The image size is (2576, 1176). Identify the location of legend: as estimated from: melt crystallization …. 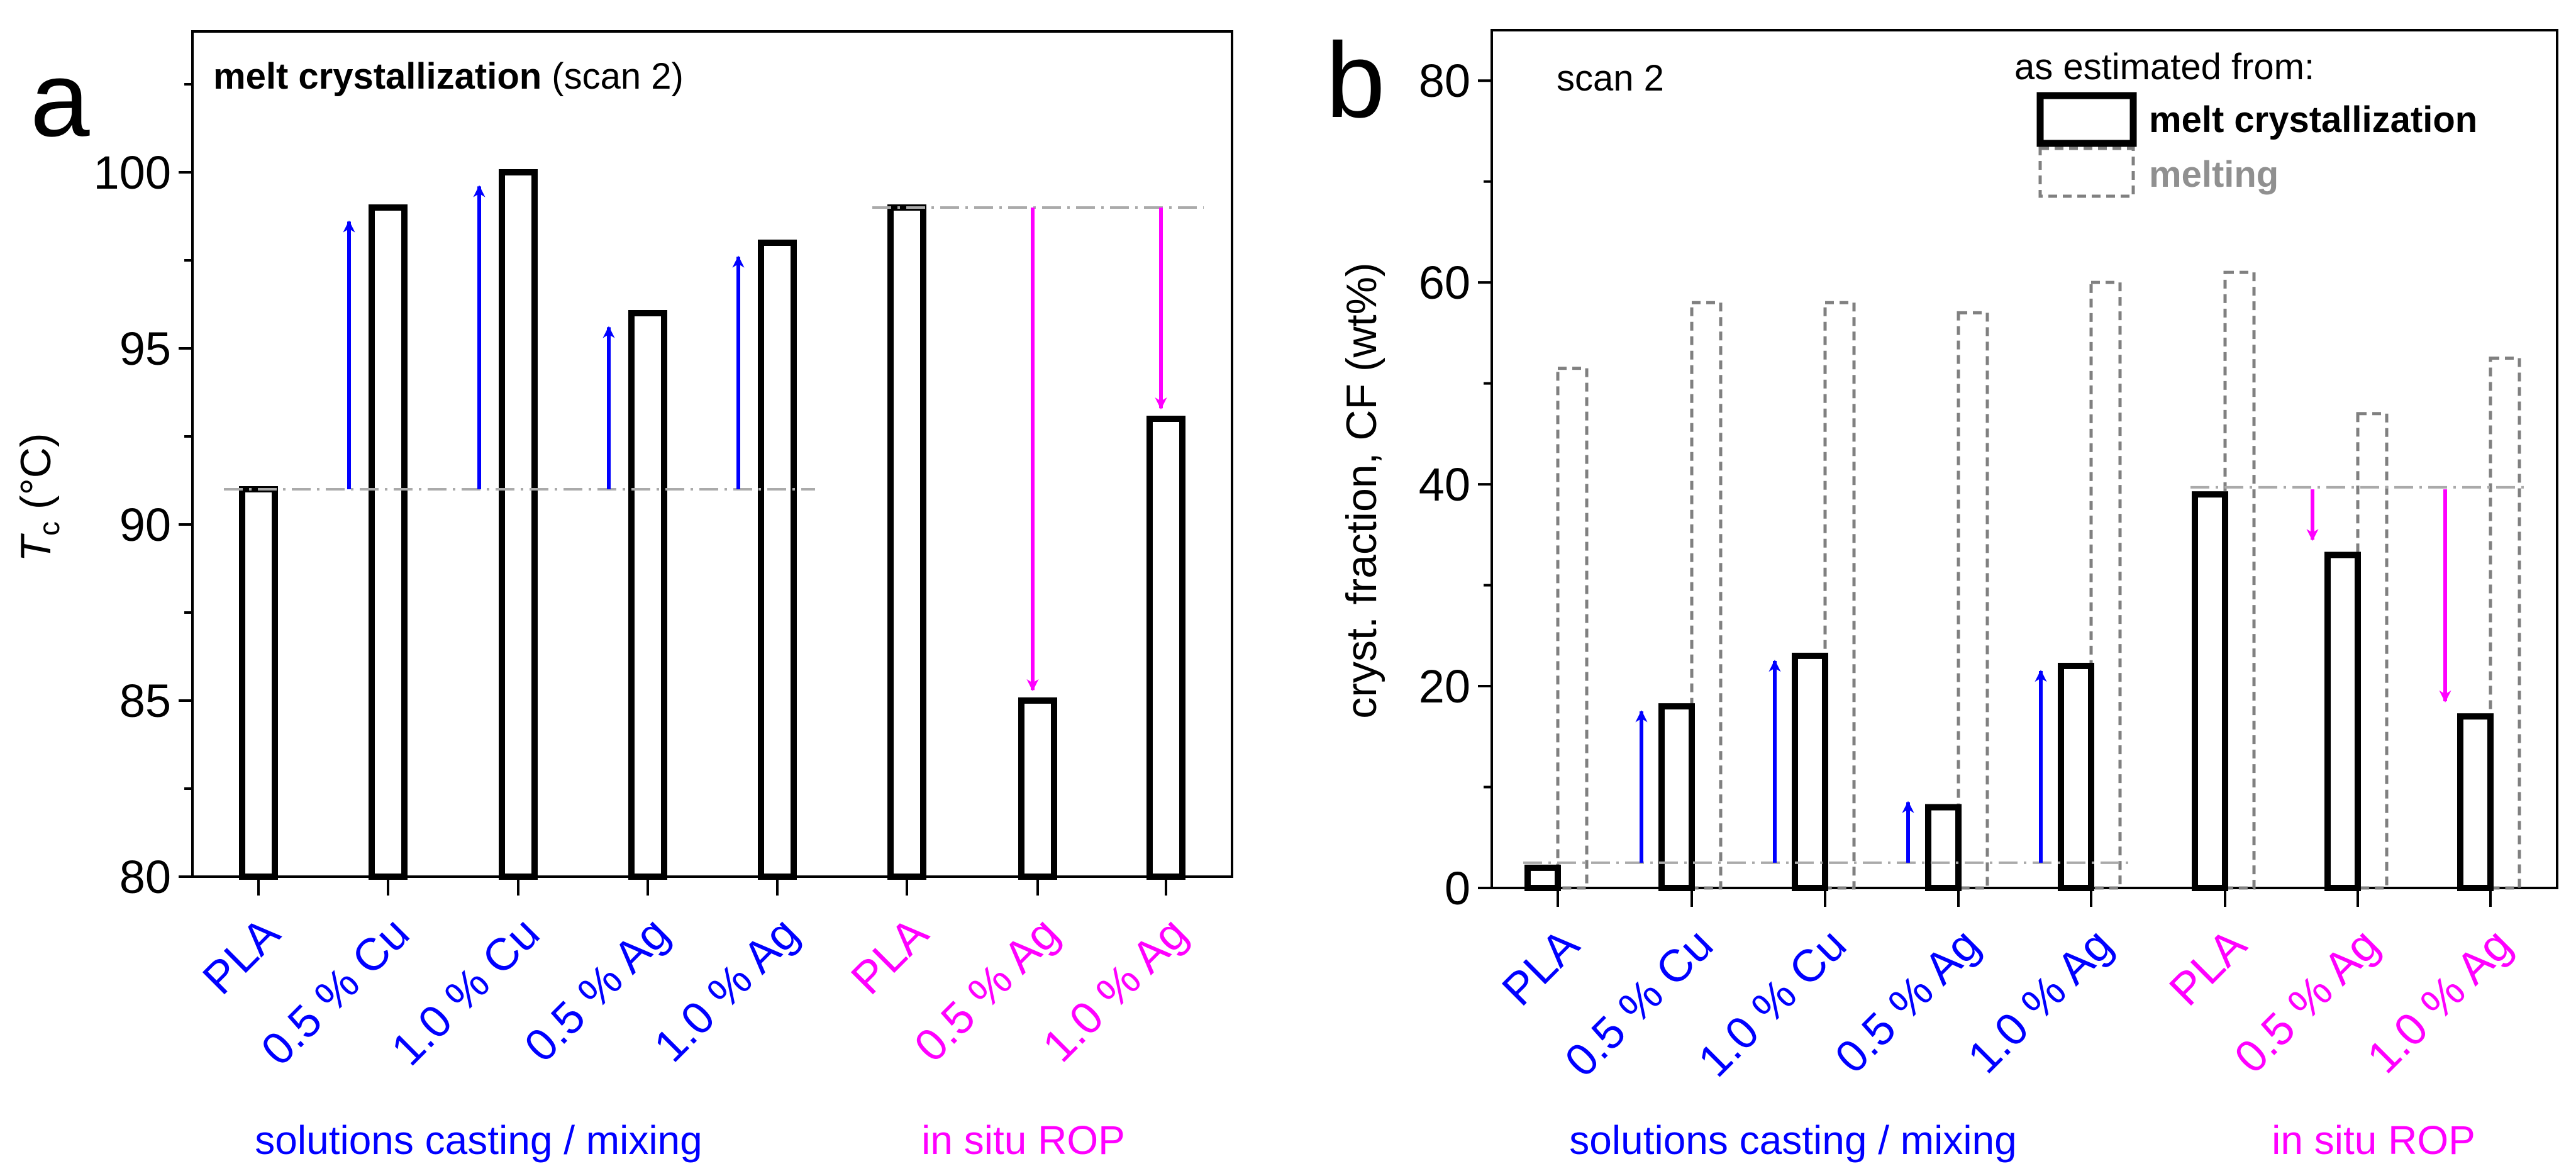
(2245, 122).